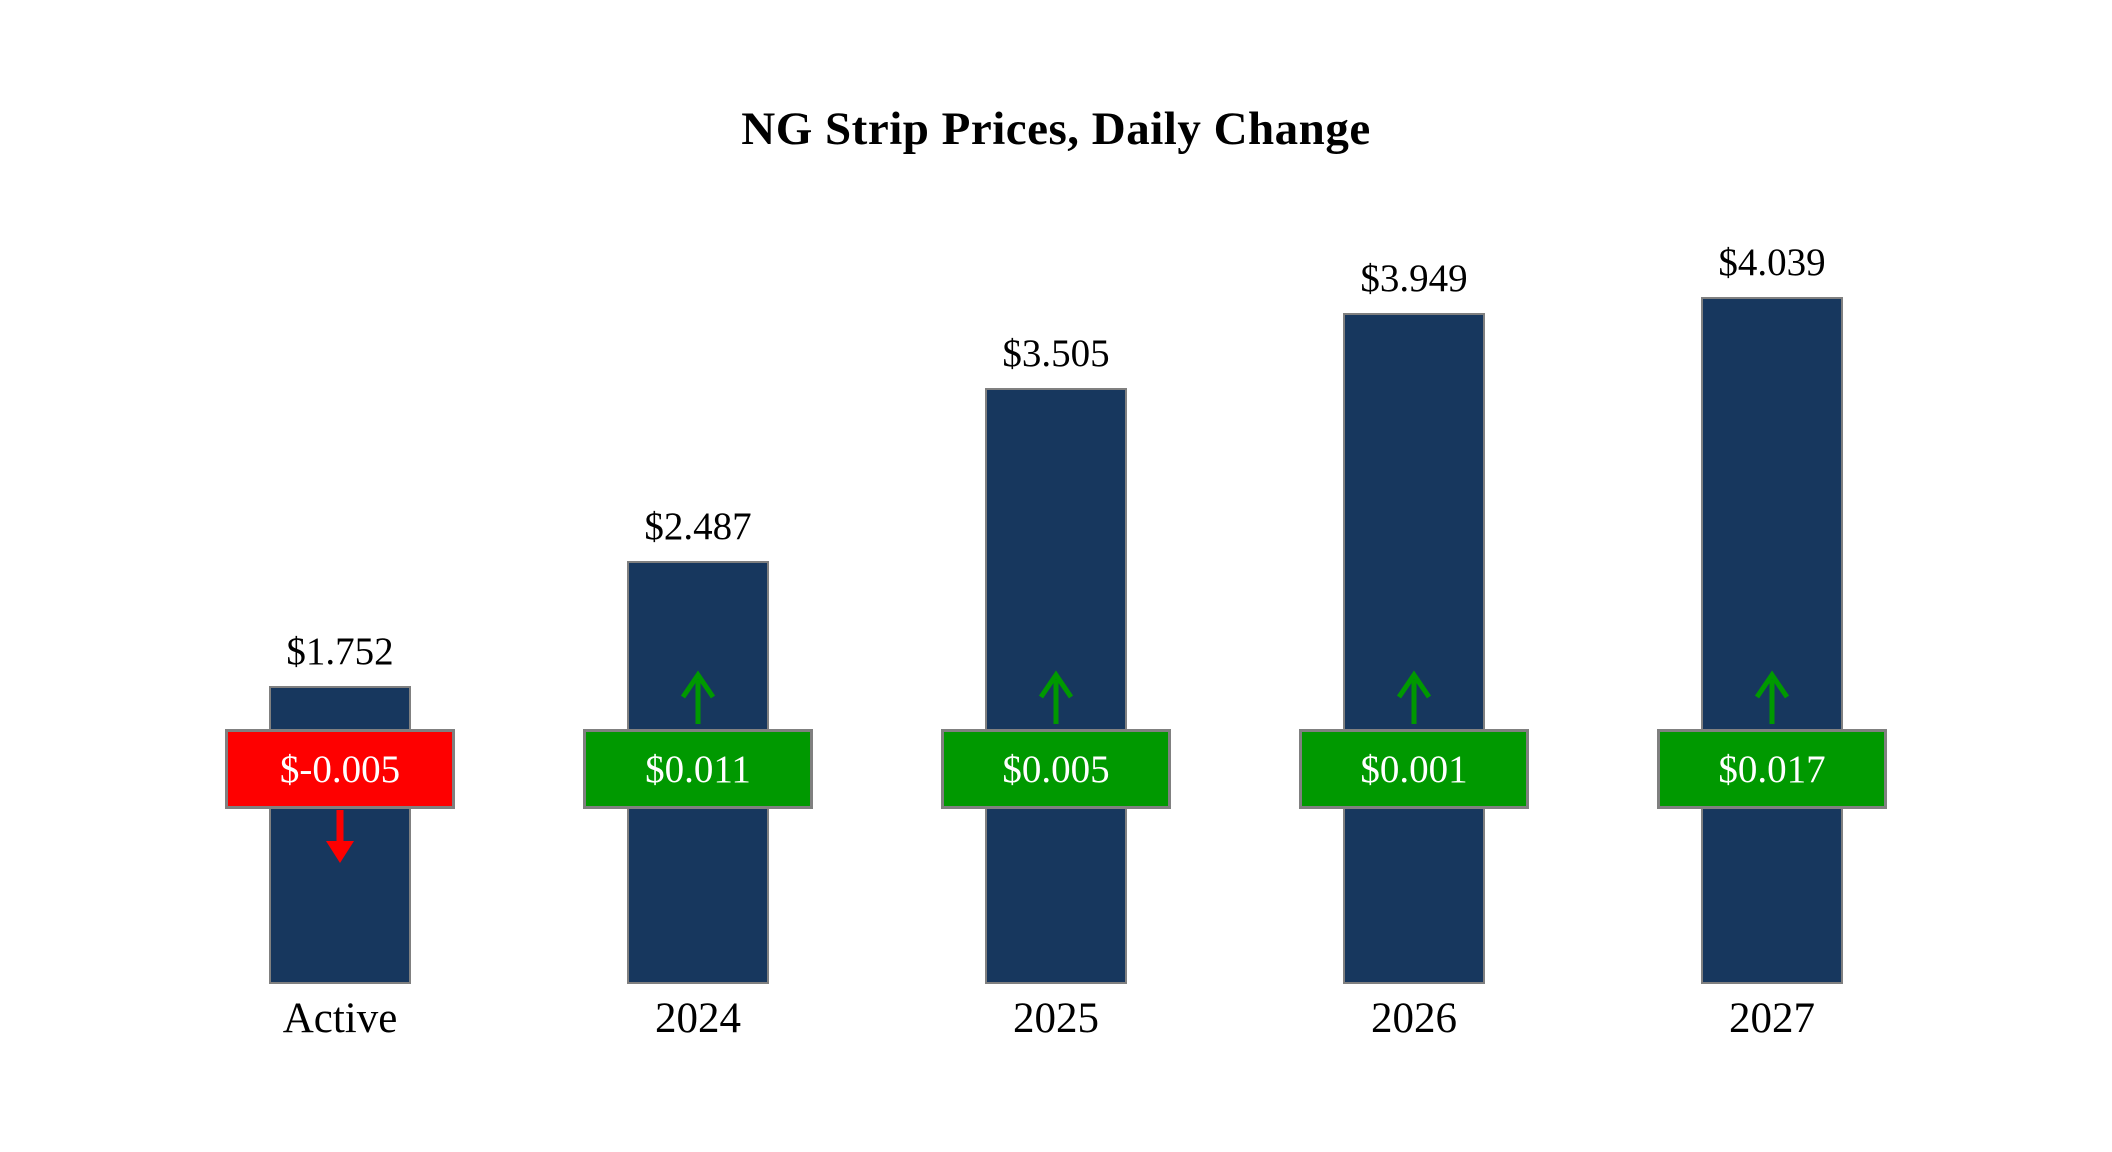 This screenshot has width=2112, height=1152. I want to click on category-label: Active, so click(340, 1018).